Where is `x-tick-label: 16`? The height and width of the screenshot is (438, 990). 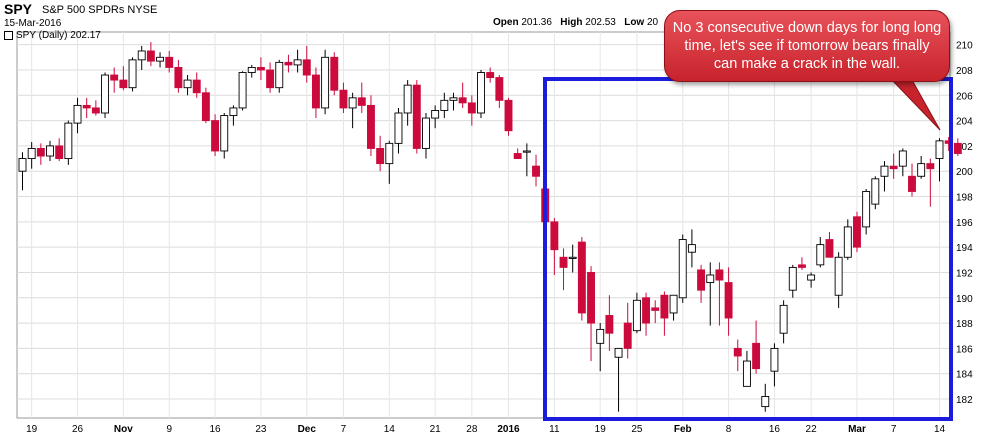 x-tick-label: 16 is located at coordinates (216, 429).